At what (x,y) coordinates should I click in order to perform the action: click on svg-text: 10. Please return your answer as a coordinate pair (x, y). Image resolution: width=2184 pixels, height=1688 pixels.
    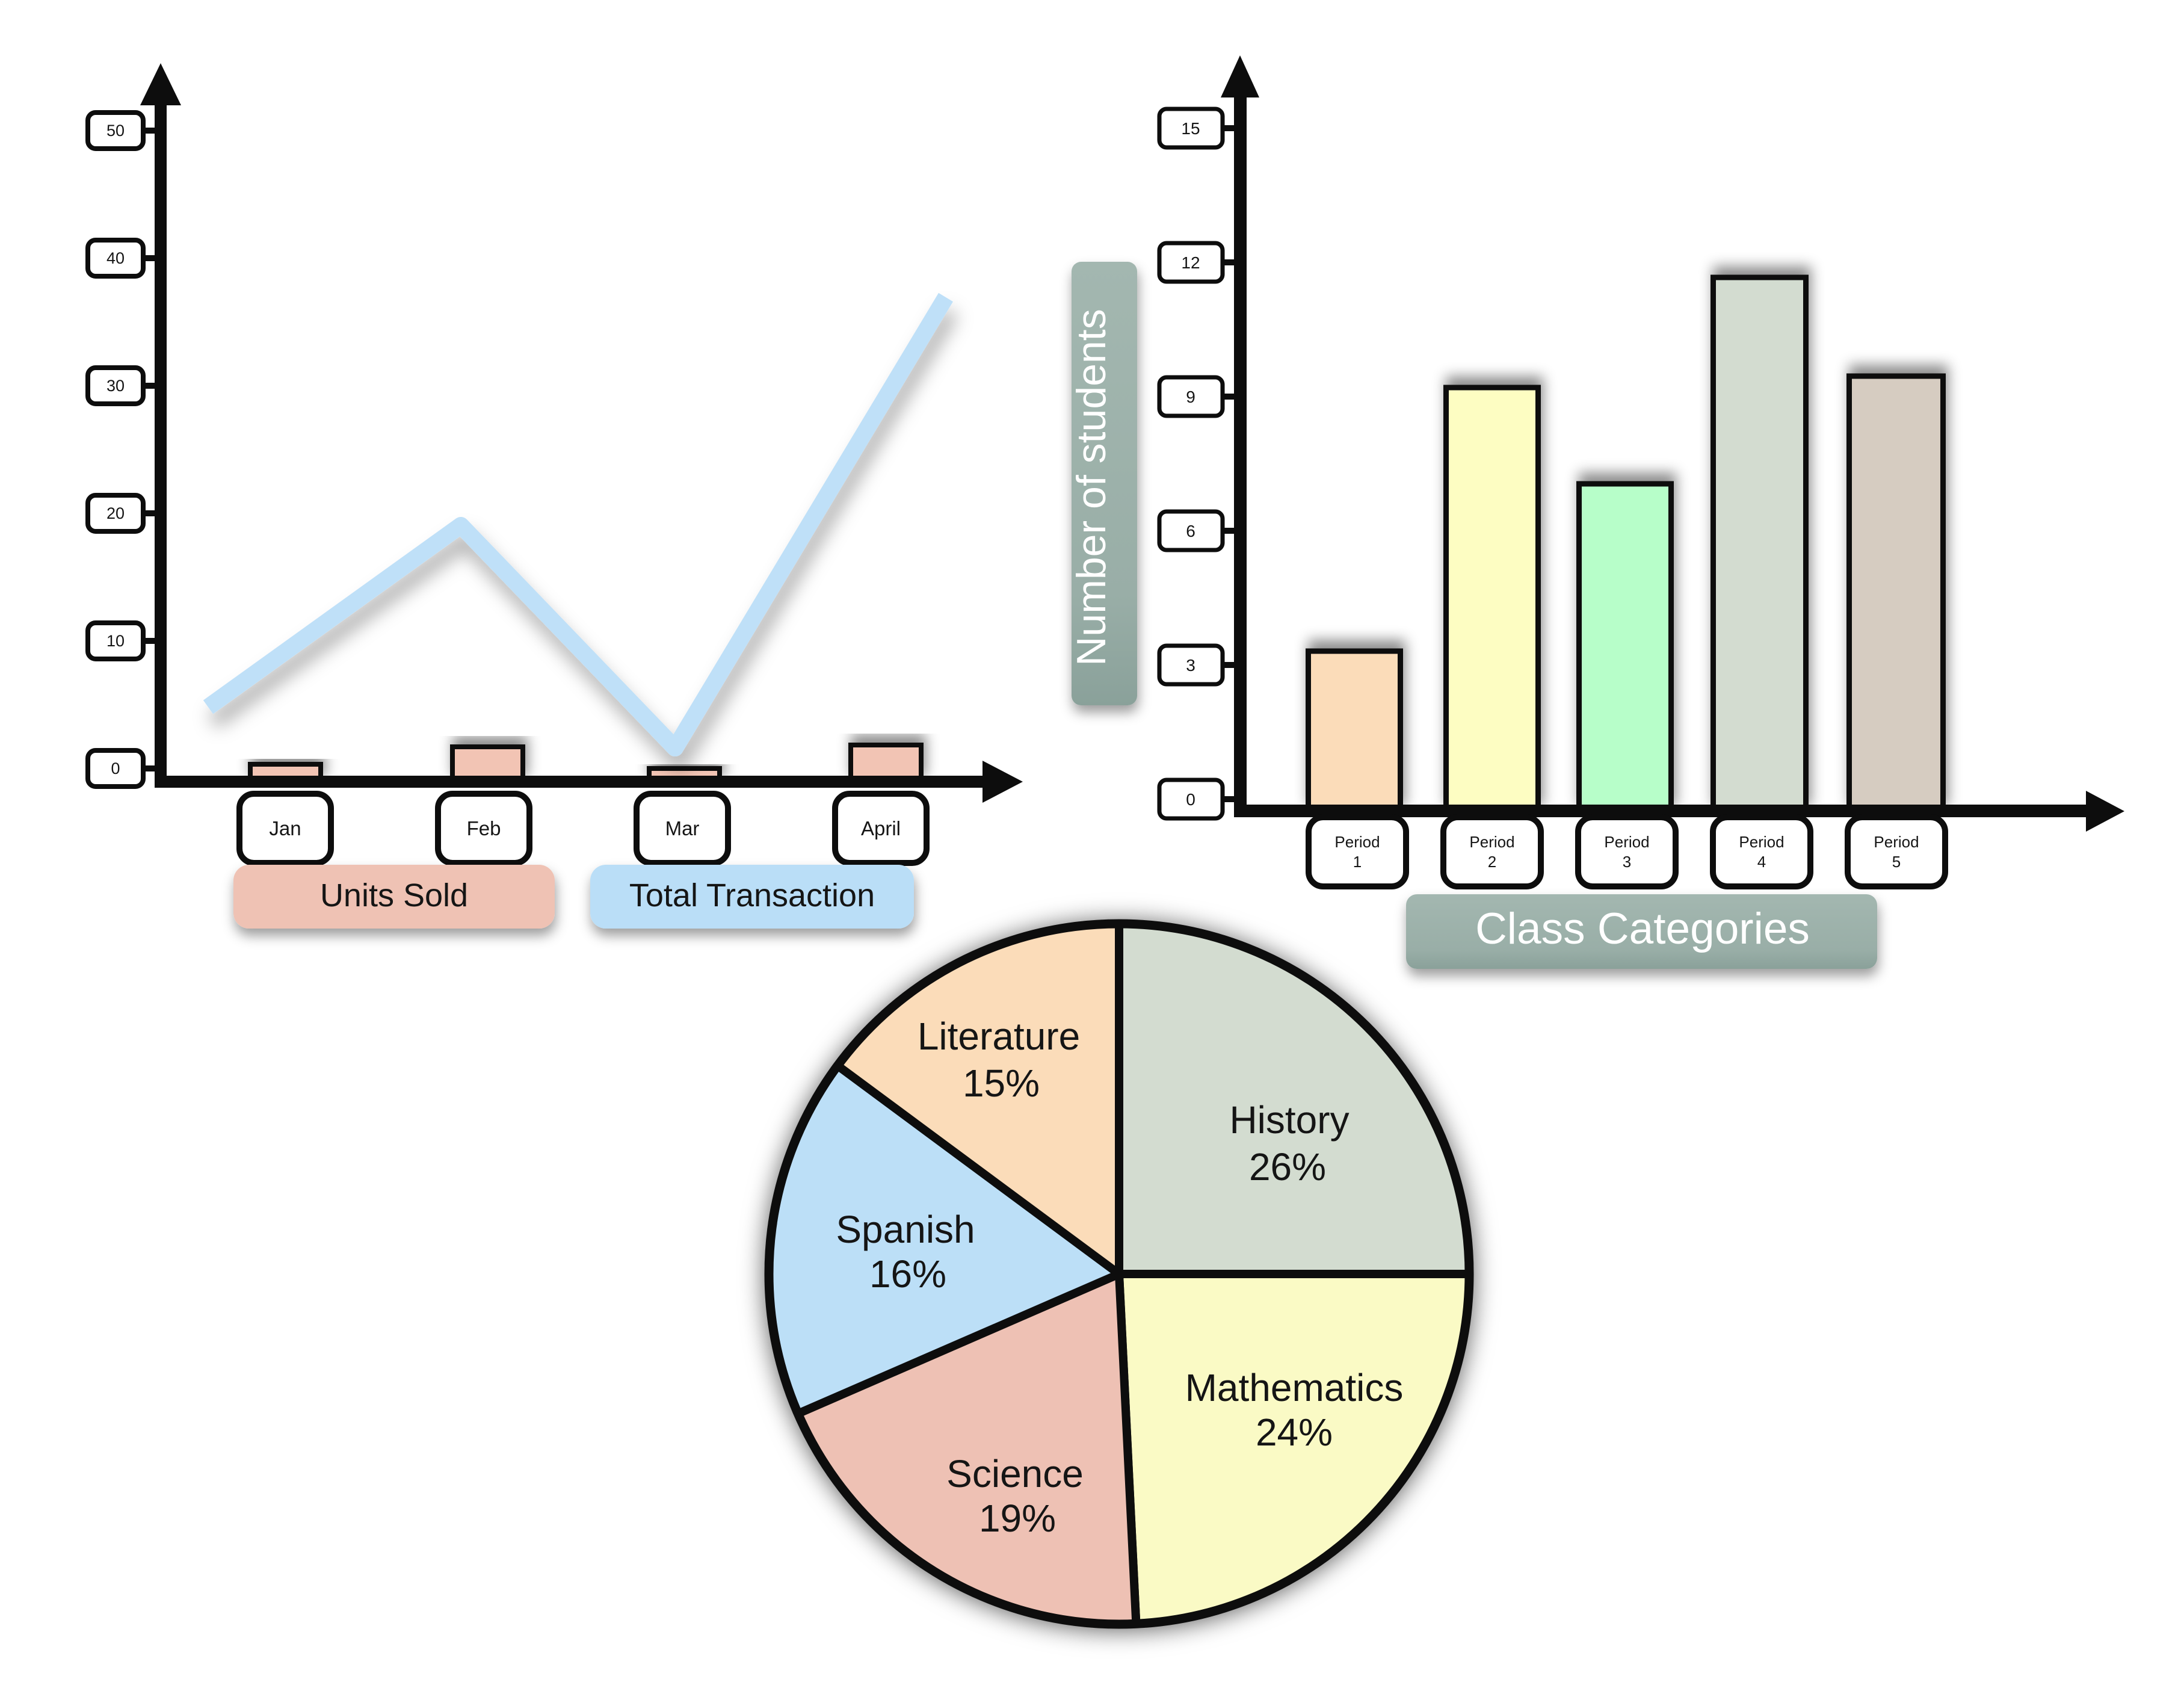
    Looking at the image, I should click on (116, 641).